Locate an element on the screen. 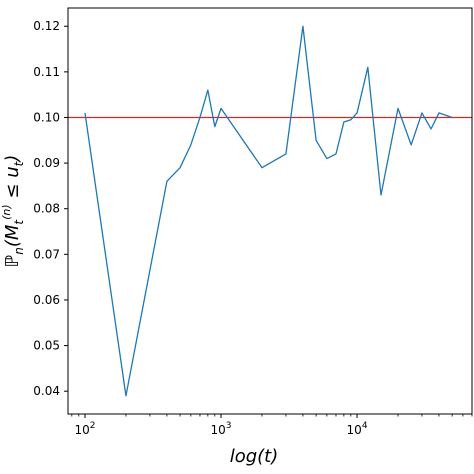 Image resolution: width=474 pixels, height=474 pixels. y-tick-label: 0.10 is located at coordinates (46, 117).